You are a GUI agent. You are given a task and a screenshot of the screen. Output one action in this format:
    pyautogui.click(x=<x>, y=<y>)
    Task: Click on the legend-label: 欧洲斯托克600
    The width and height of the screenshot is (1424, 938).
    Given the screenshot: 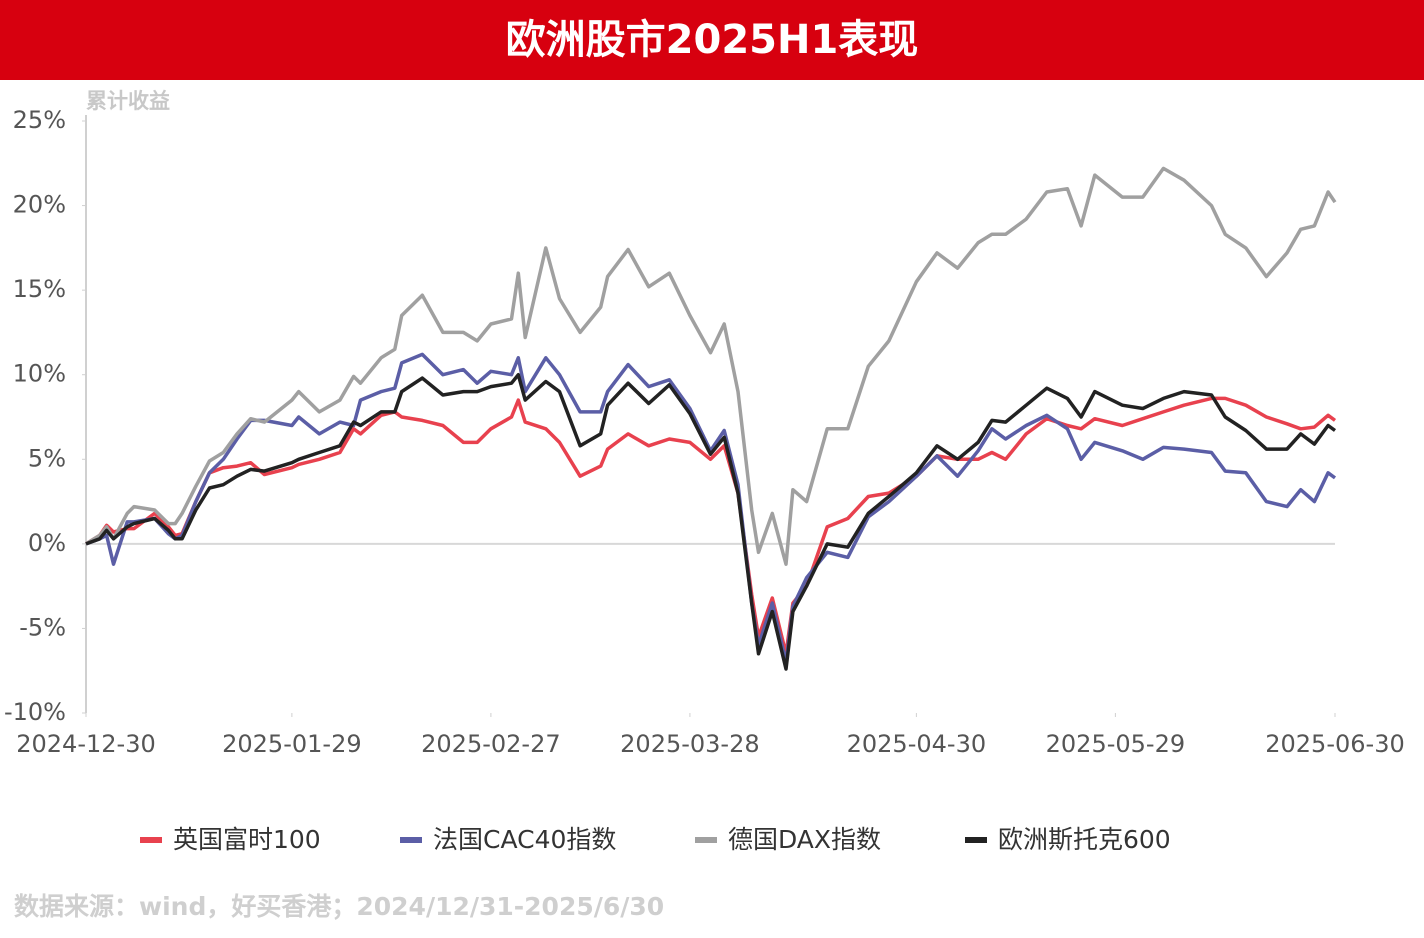 What is the action you would take?
    pyautogui.click(x=1084, y=839)
    